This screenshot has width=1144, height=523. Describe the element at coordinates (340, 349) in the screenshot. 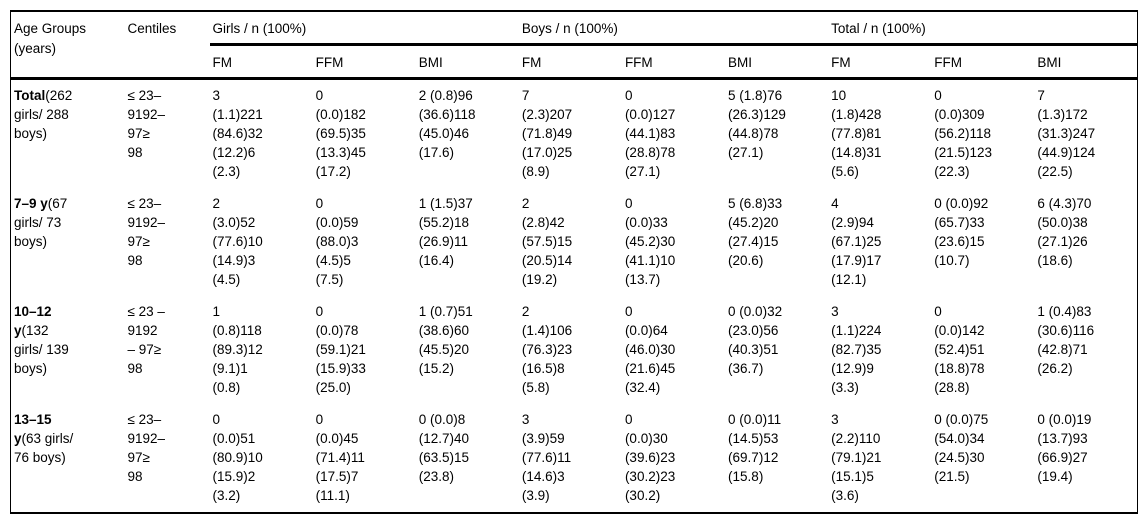

I see `cell-girls-ffm: 0 (0.0)78 (59.1)21 (15.9)33 (25.0)` at that location.